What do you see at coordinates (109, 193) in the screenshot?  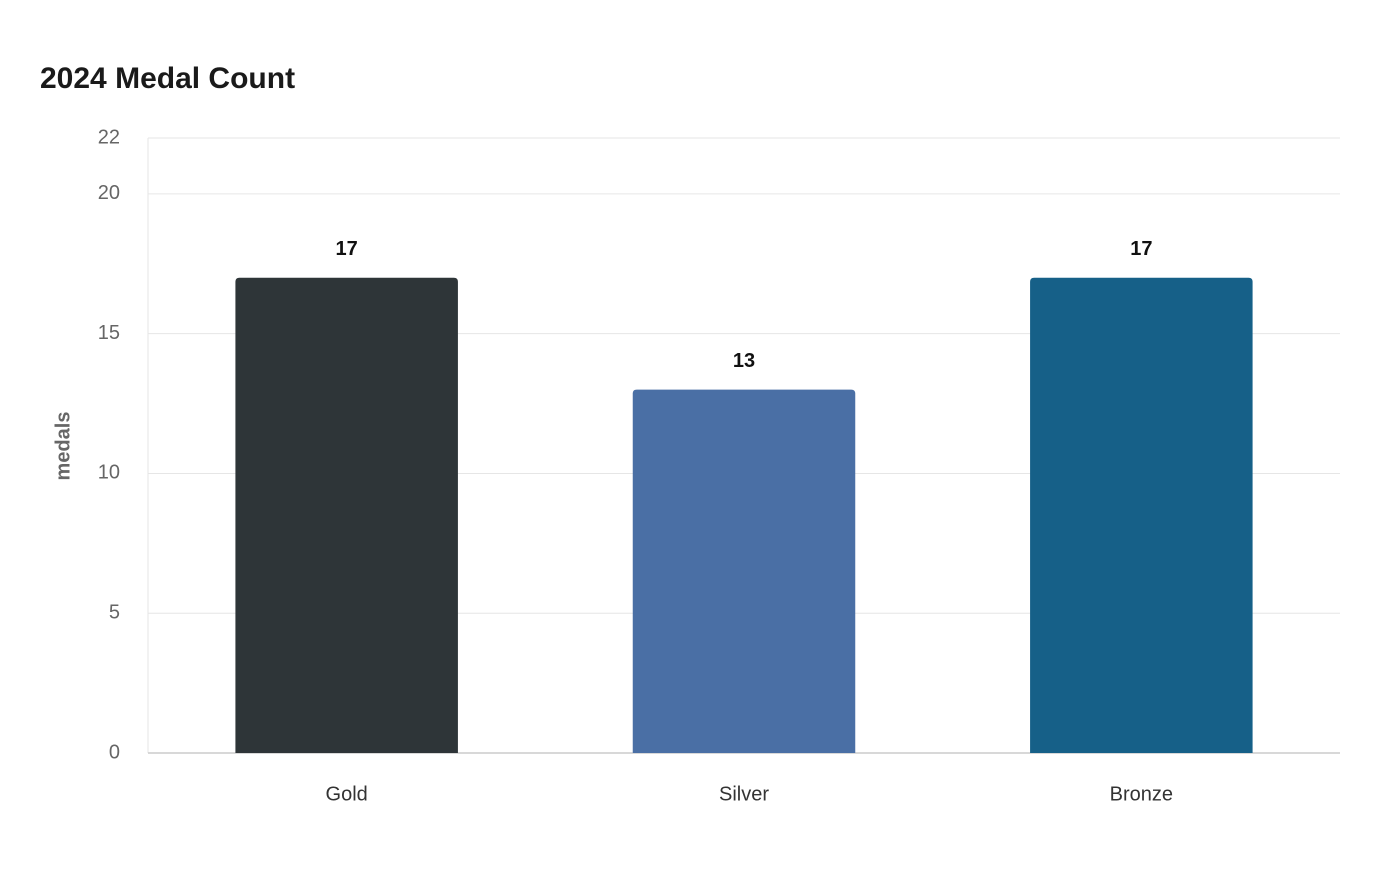 I see `y-tick-label: 20` at bounding box center [109, 193].